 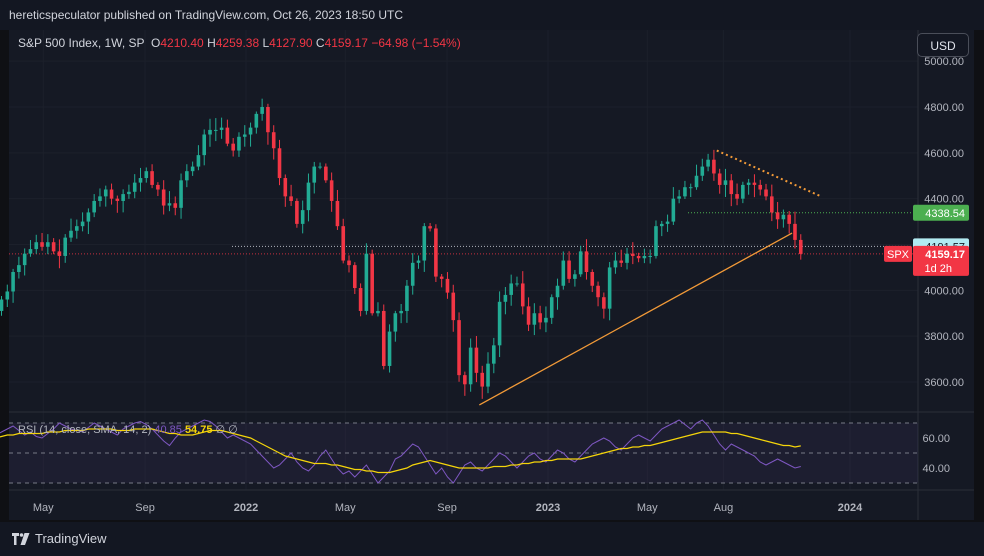 I want to click on tradingview-logo: TradingView, so click(x=59, y=538).